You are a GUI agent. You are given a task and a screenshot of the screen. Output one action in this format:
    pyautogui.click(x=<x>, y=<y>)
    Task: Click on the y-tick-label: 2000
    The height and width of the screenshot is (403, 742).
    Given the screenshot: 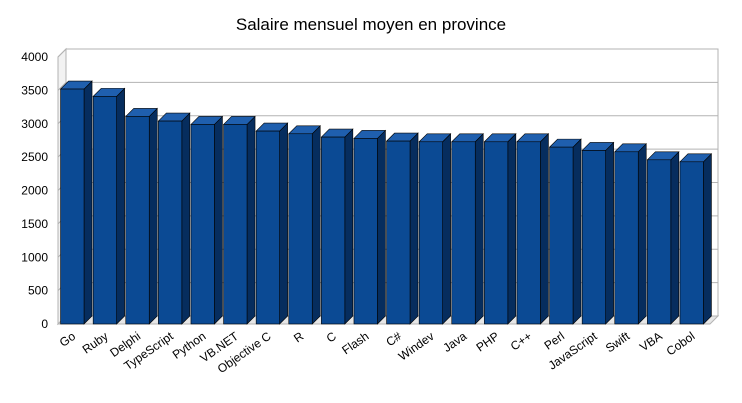 What is the action you would take?
    pyautogui.click(x=34, y=191)
    